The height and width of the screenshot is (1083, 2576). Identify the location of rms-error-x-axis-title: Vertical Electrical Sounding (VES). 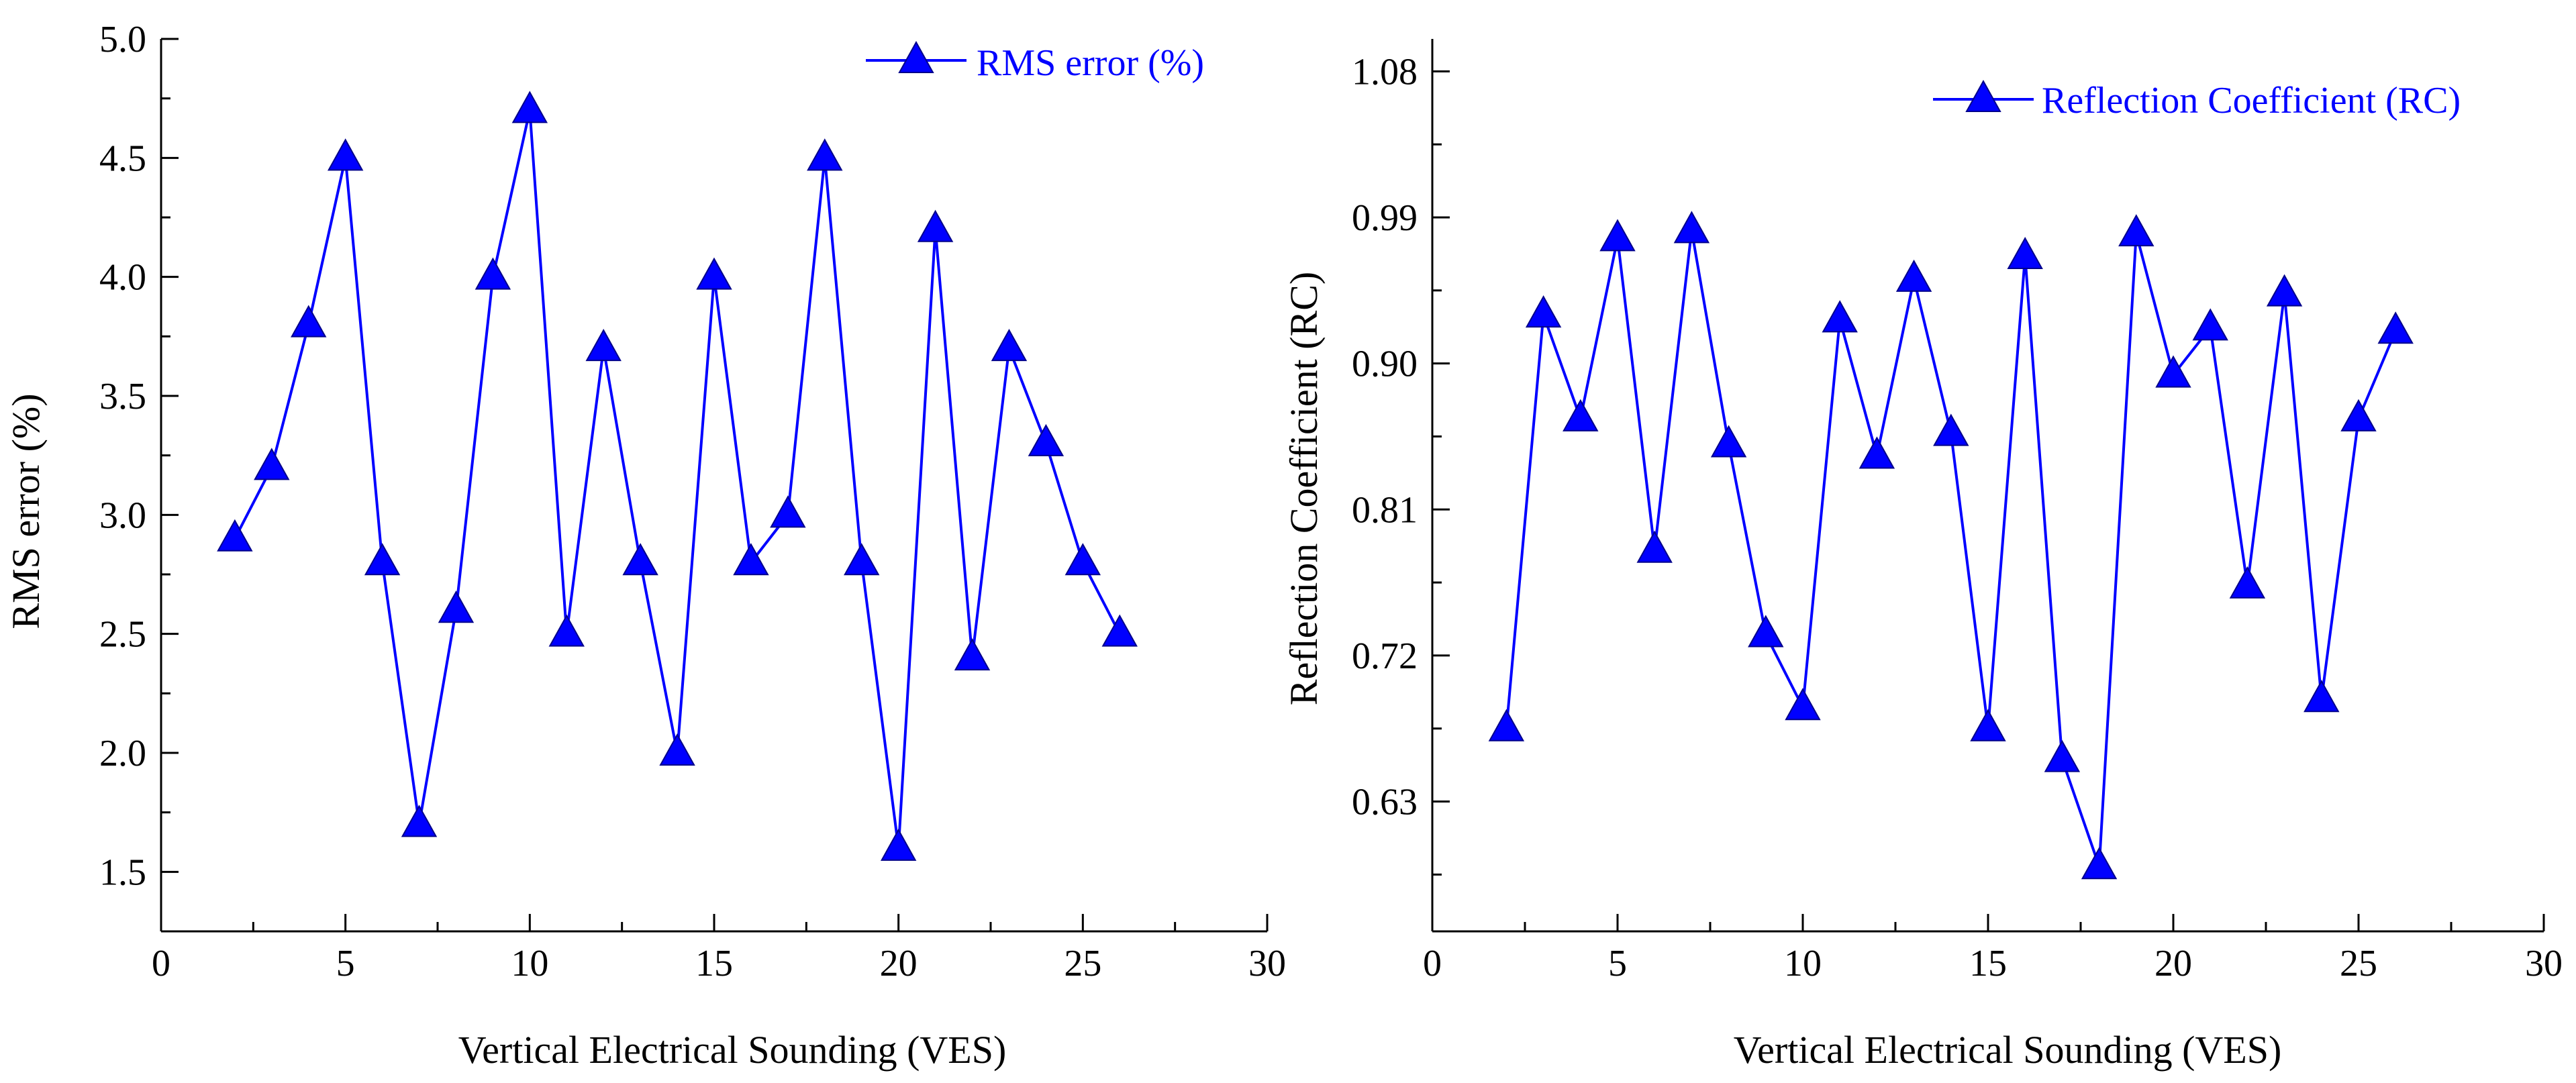
(732, 1050).